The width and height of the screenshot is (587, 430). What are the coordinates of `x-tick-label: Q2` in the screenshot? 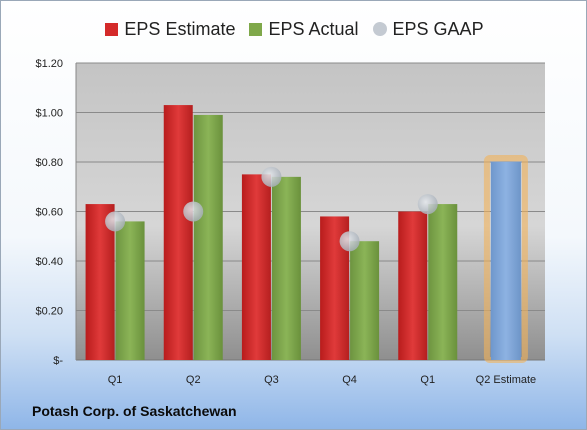 It's located at (193, 380).